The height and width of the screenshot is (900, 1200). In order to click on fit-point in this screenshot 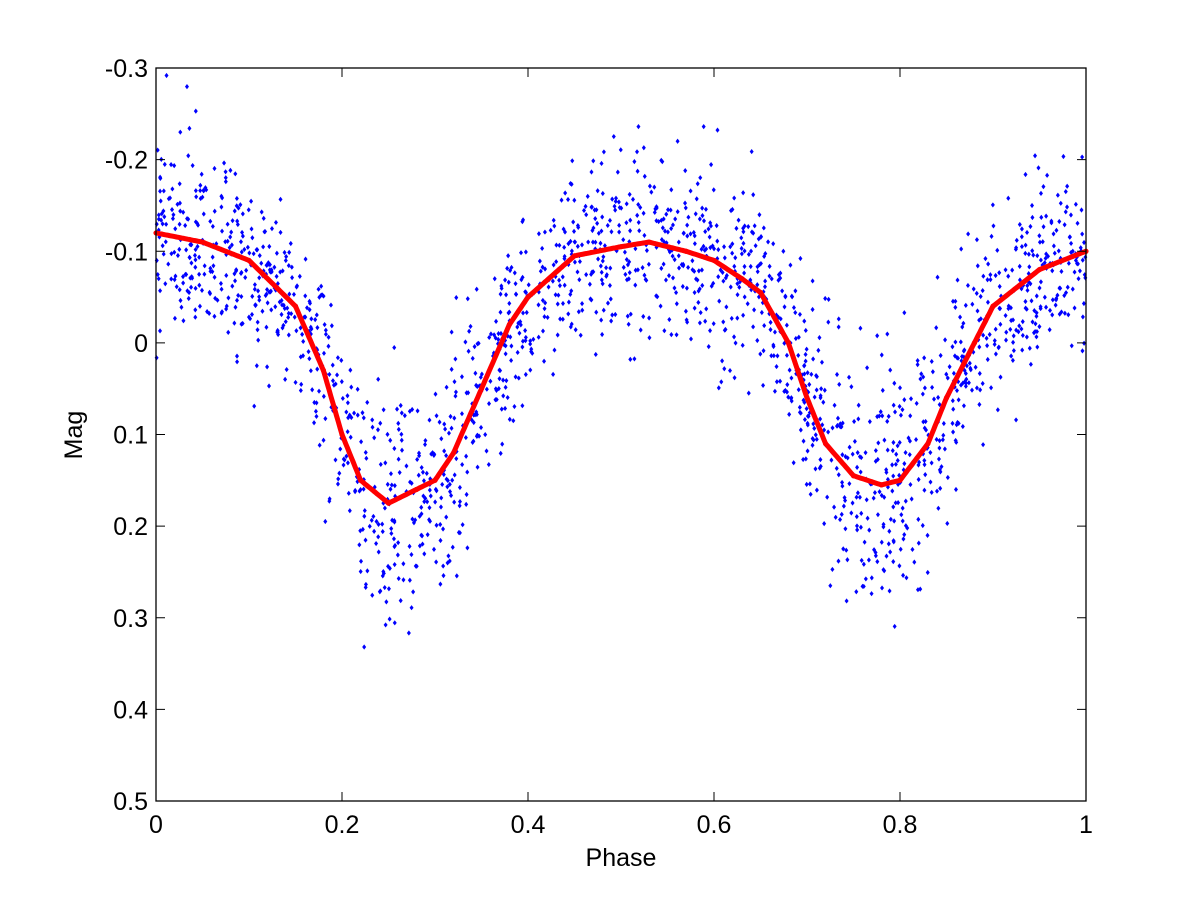, I will do `click(416, 489)`.